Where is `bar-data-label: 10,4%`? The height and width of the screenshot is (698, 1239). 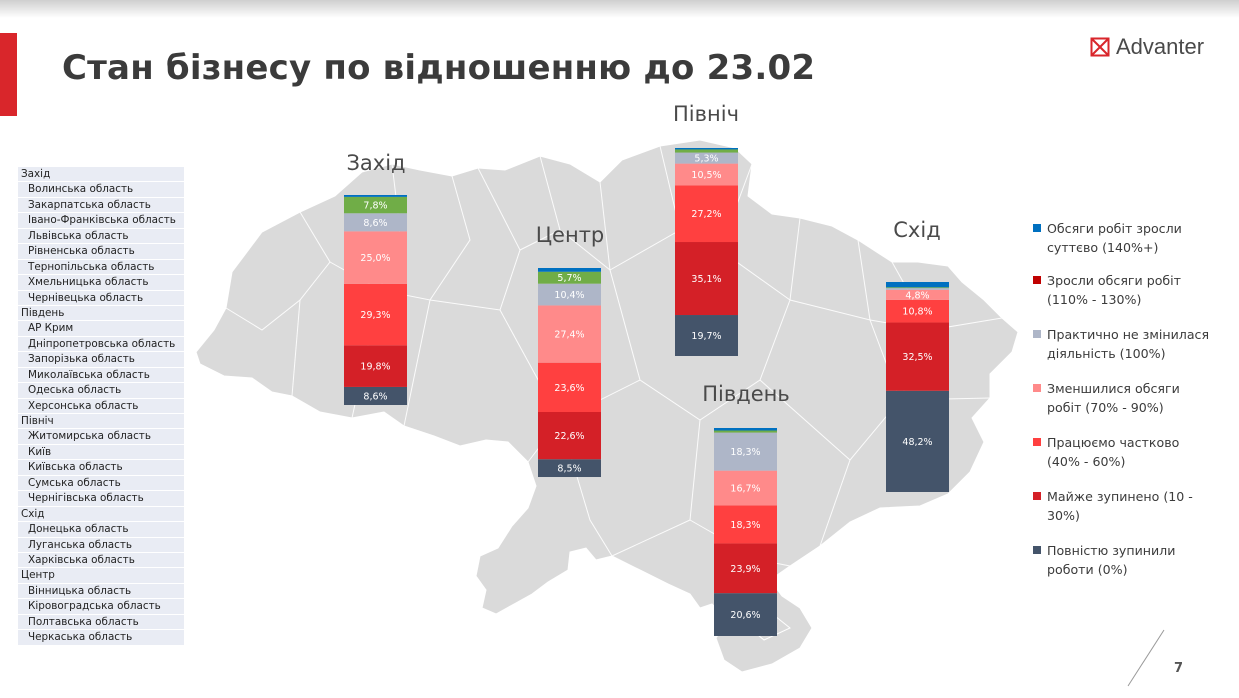
bar-data-label: 10,4% is located at coordinates (569, 295).